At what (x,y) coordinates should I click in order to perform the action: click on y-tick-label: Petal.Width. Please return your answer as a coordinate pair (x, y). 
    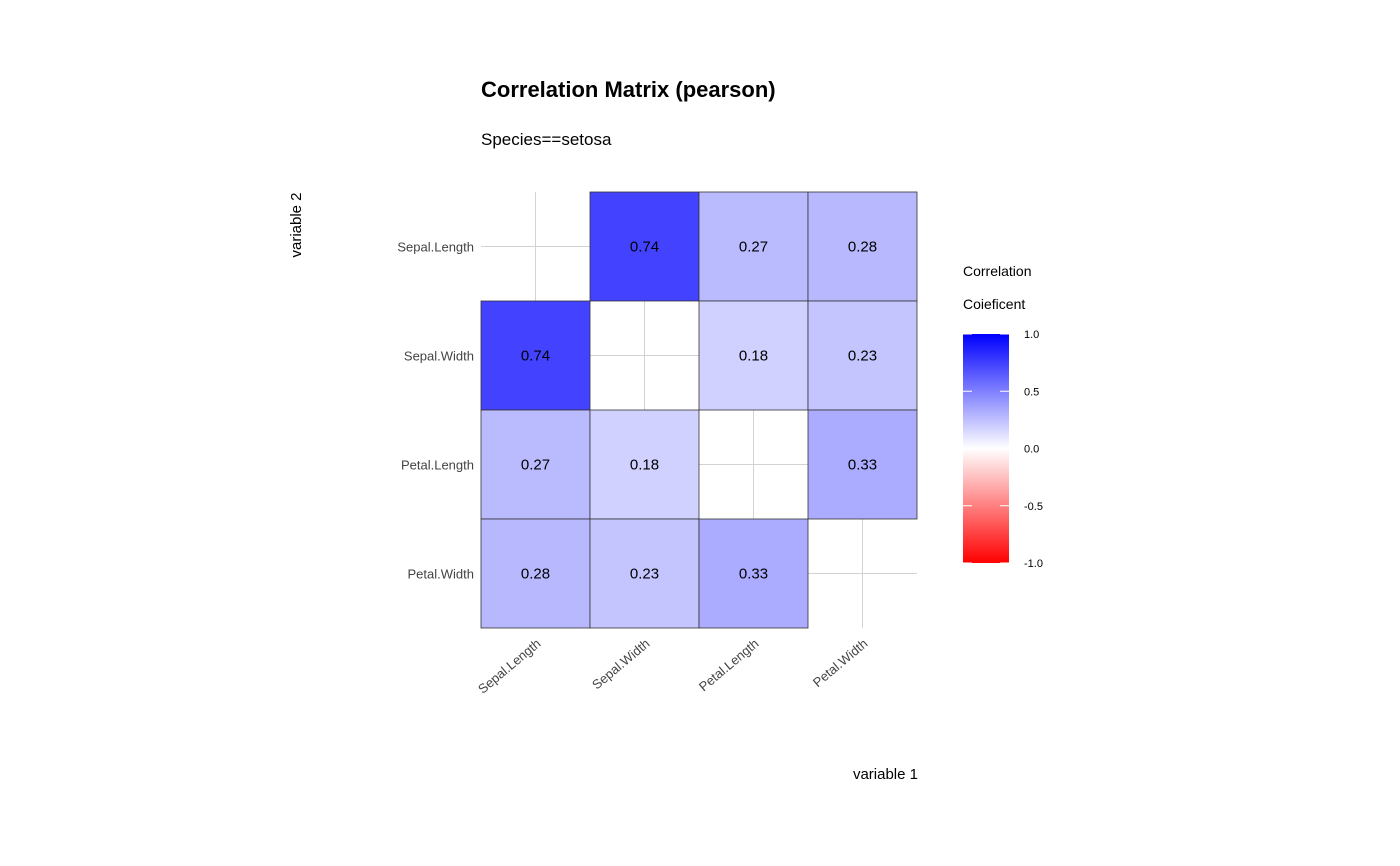
    Looking at the image, I should click on (441, 574).